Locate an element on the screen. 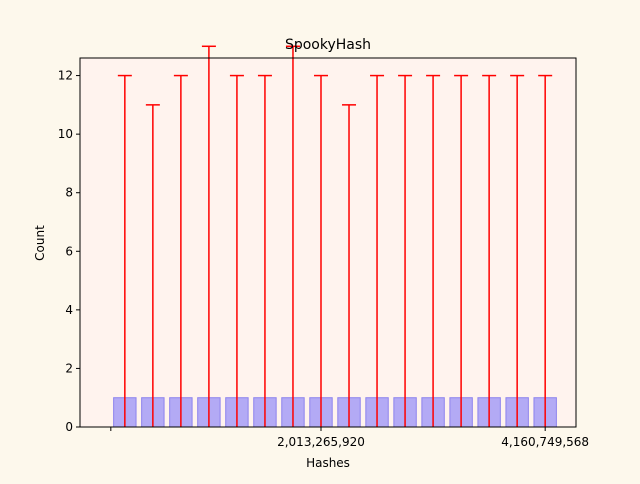  x-axis: 2,013,265,920 4,160,749,568 is located at coordinates (349, 438).